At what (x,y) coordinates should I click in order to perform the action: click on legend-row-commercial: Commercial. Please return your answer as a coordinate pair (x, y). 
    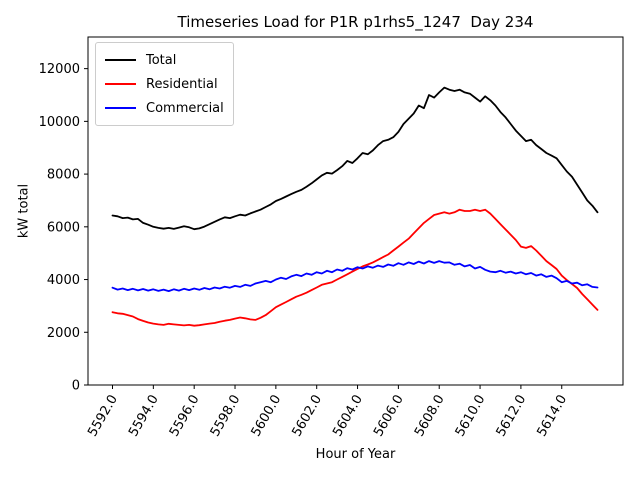
    Looking at the image, I should click on (164, 108).